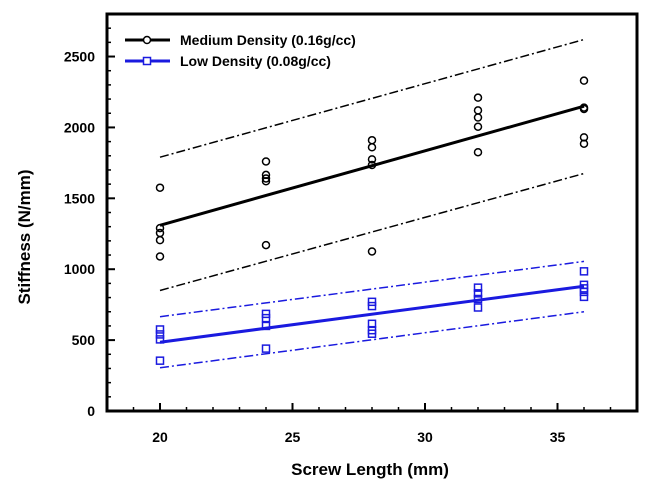  Describe the element at coordinates (147, 40) in the screenshot. I see `medium-density-legend-marker` at that location.